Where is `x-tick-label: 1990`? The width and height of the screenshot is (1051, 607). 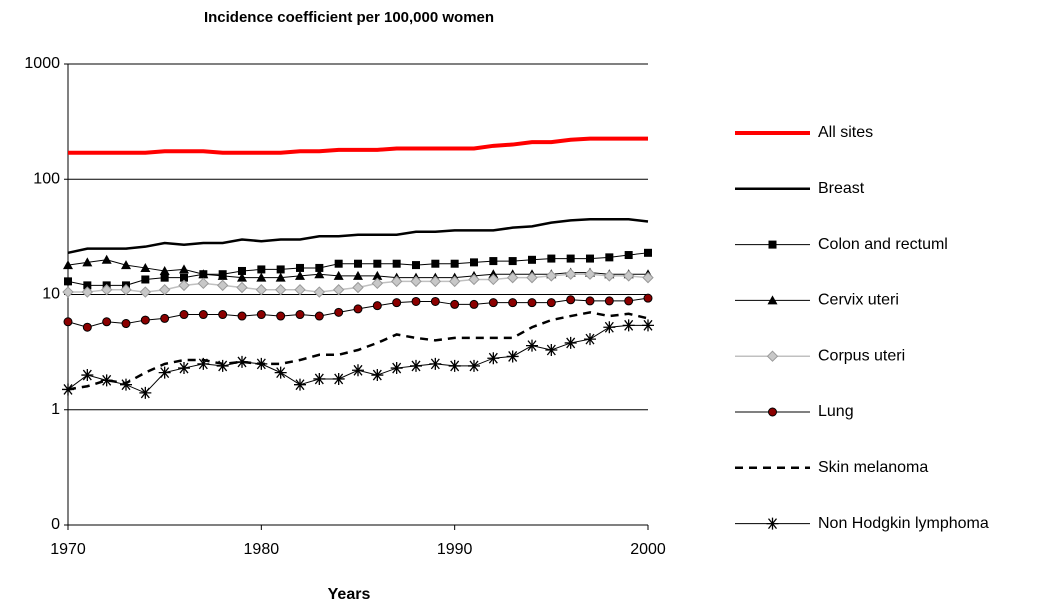 x-tick-label: 1990 is located at coordinates (455, 549).